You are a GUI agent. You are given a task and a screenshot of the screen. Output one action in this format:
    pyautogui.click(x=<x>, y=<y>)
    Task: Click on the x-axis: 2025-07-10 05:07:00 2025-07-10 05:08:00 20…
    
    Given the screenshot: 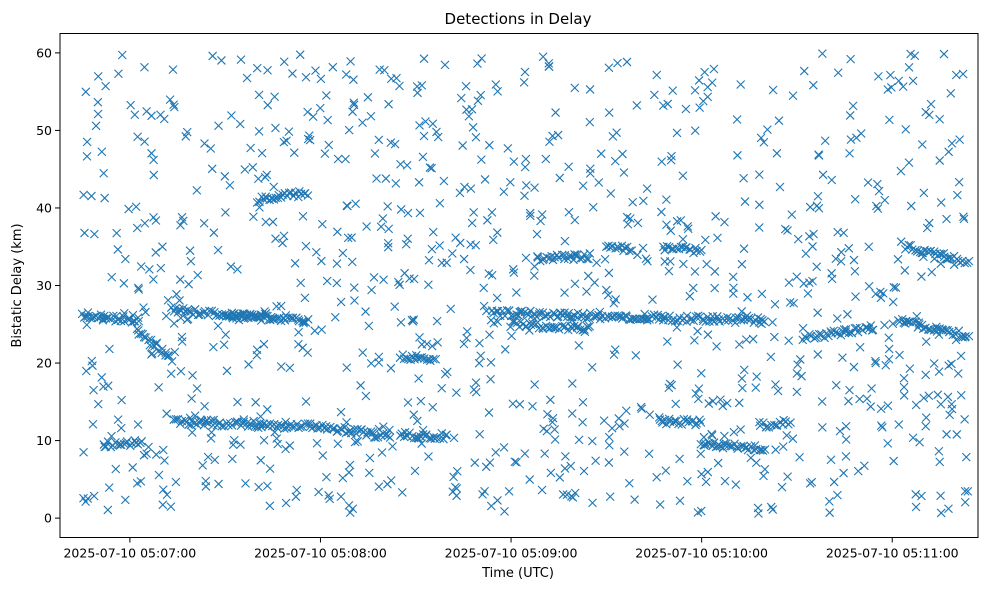 What is the action you would take?
    pyautogui.click(x=511, y=549)
    